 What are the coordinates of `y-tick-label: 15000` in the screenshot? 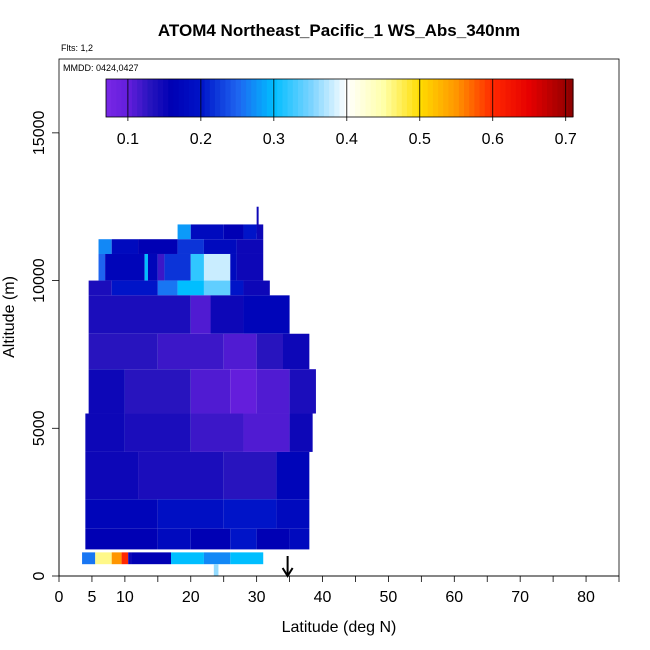 It's located at (39, 133).